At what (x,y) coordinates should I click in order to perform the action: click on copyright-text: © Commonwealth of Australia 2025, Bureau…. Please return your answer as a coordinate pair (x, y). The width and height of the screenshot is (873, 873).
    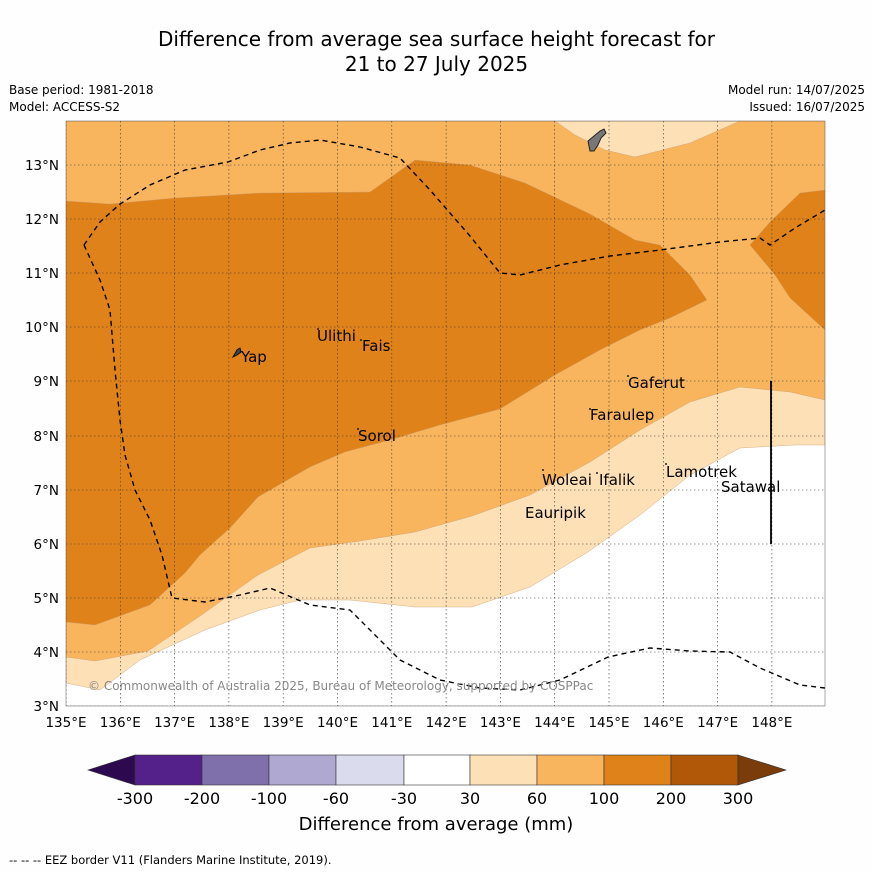
    Looking at the image, I should click on (340, 686).